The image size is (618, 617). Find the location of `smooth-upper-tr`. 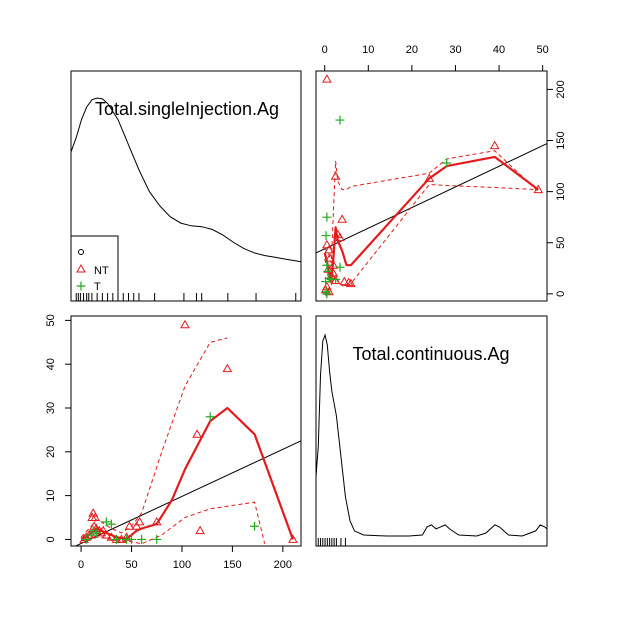

smooth-upper-tr is located at coordinates (431, 207).